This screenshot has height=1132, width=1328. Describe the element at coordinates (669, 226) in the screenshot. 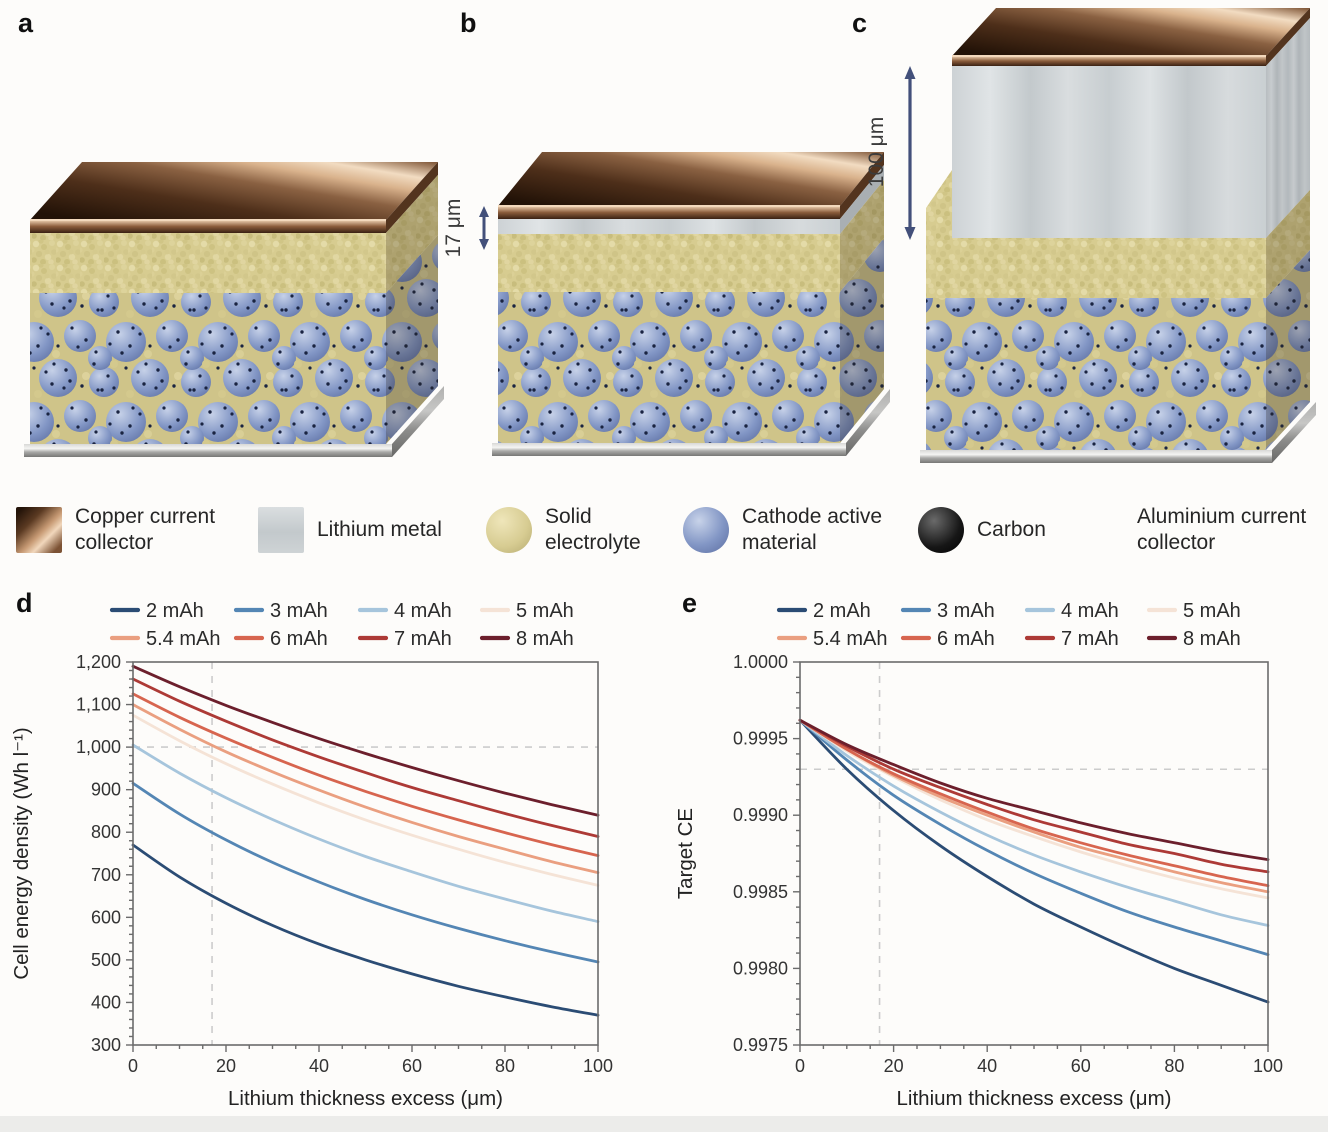

I see `lithium-layer` at that location.